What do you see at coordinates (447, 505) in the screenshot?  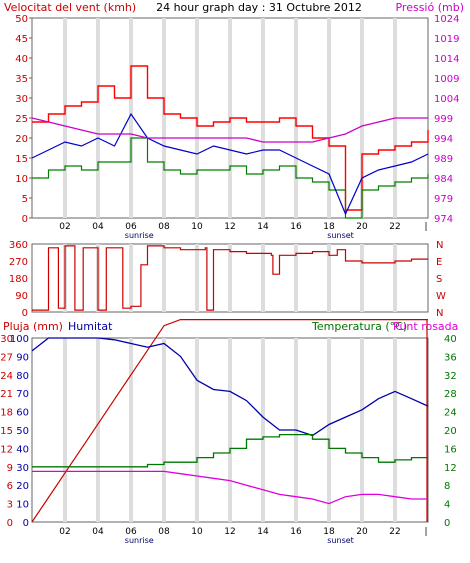 I see `temperature-tick-label: 4` at bounding box center [447, 505].